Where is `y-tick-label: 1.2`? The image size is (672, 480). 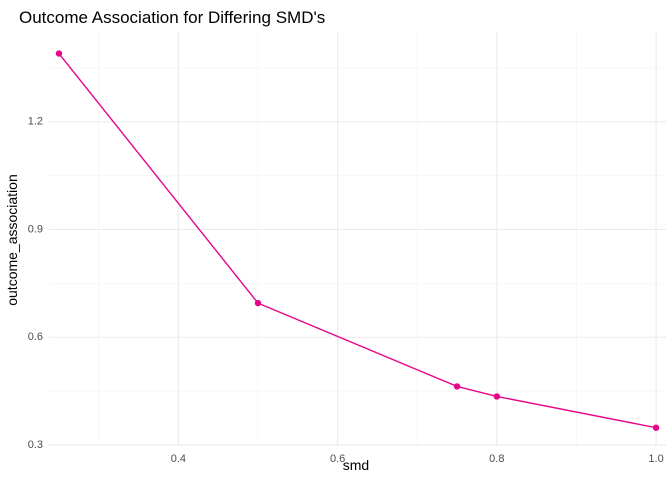
y-tick-label: 1.2 is located at coordinates (35, 122).